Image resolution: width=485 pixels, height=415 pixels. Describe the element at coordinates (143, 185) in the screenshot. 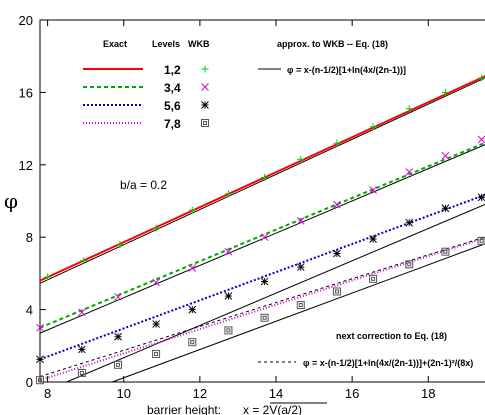

I see `ratio-annotation: b/a = 0.2` at that location.